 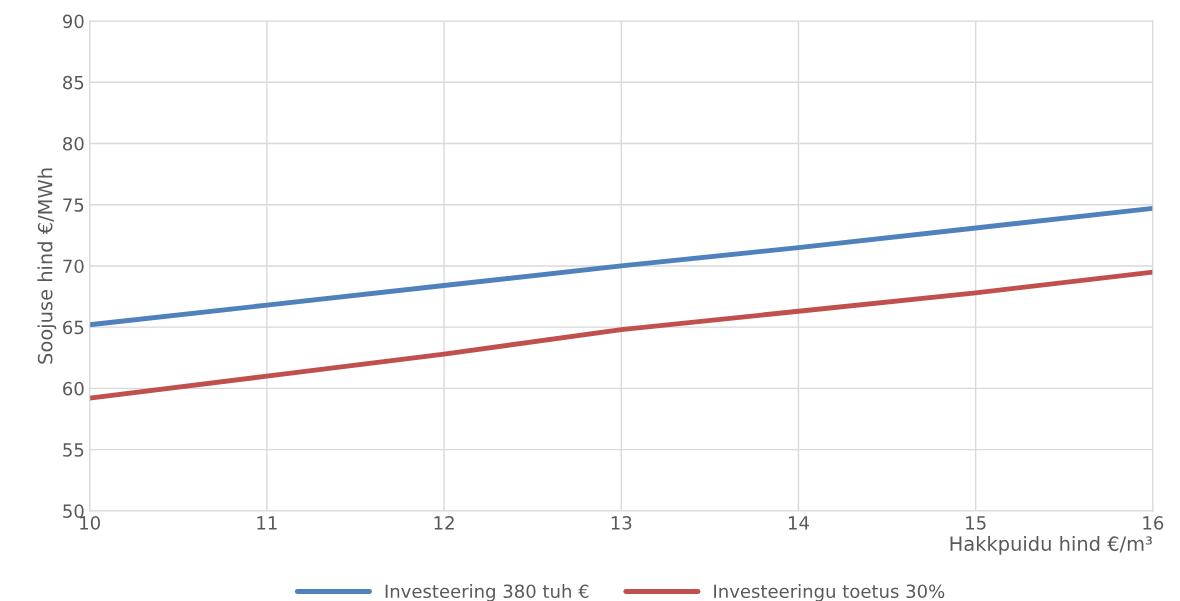 What do you see at coordinates (798, 523) in the screenshot?
I see `x-tick-label: 14` at bounding box center [798, 523].